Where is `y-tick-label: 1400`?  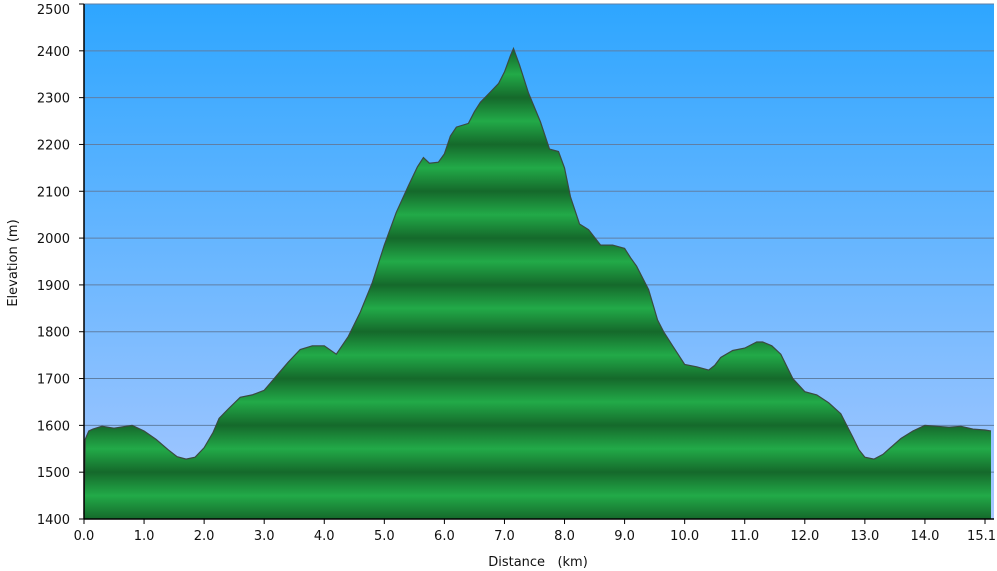 y-tick-label: 1400 is located at coordinates (53, 520).